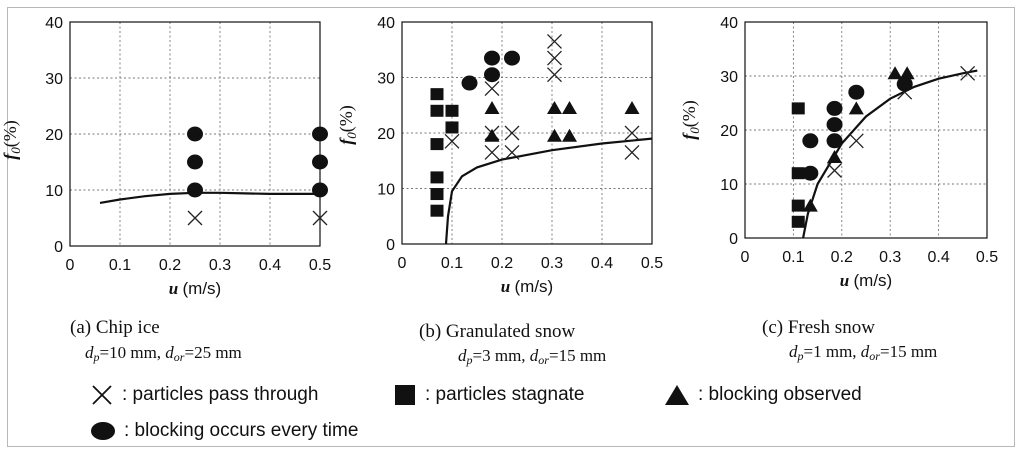 The width and height of the screenshot is (1024, 459). I want to click on params-a: dp=10 mm, dor=25 mm, so click(163, 353).